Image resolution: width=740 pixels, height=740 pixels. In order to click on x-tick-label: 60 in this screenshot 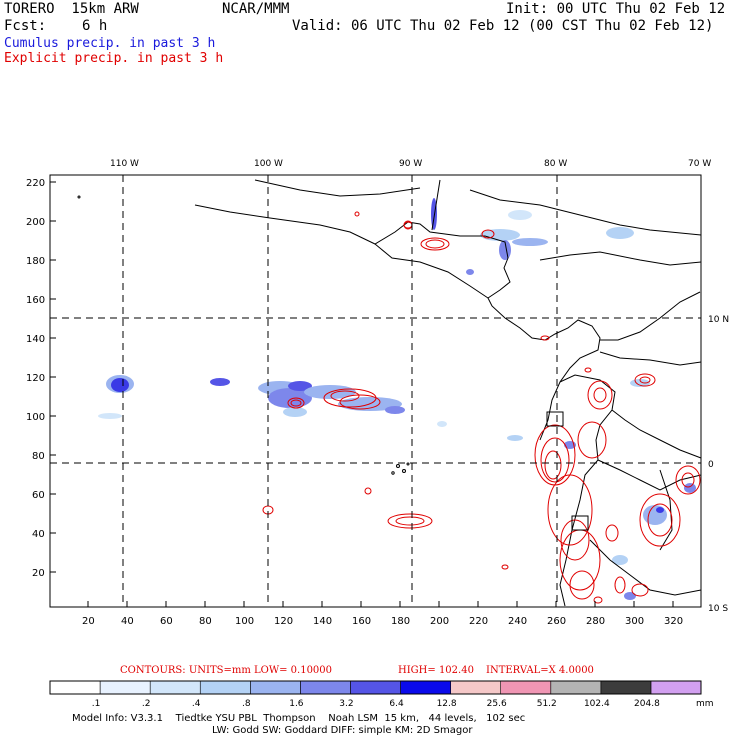, I will do `click(166, 621)`.